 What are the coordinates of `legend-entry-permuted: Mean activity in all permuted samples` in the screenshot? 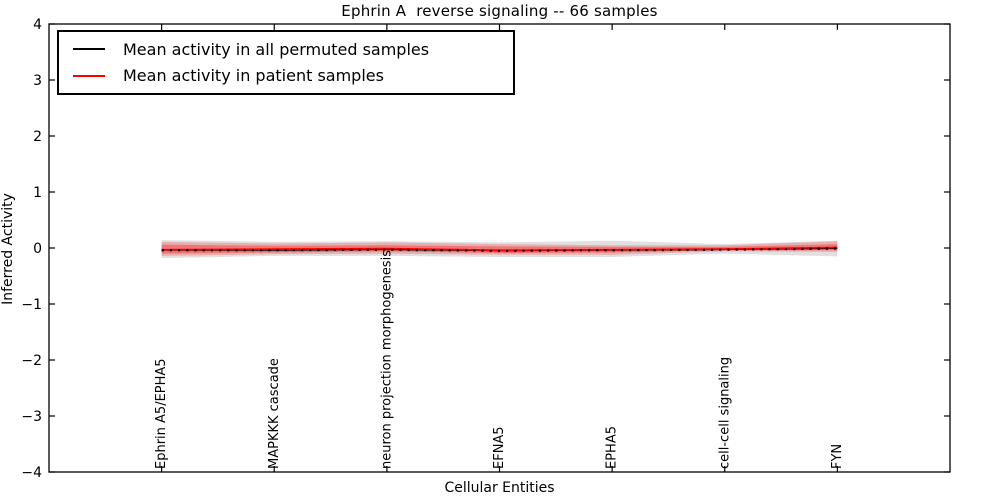 It's located at (286, 49).